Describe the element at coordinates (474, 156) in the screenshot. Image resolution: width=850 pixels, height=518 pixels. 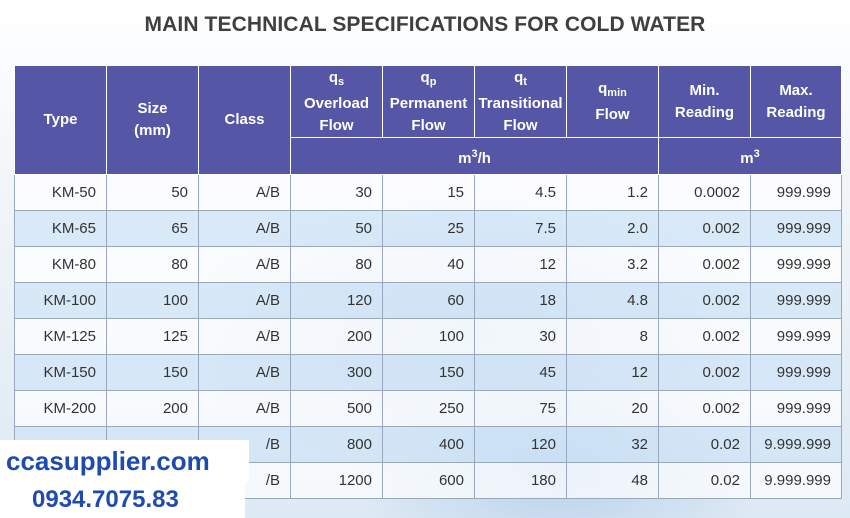
I see `header-flow-unit: m3/h` at that location.